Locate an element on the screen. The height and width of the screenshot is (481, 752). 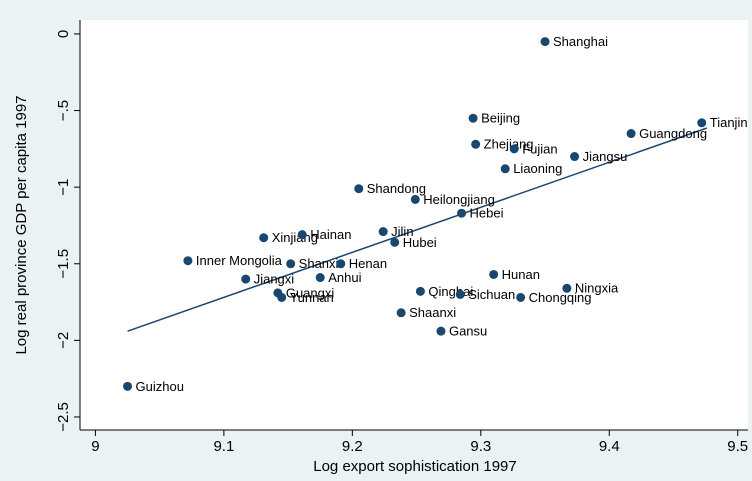
x-tick-label: 9.1 is located at coordinates (223, 446).